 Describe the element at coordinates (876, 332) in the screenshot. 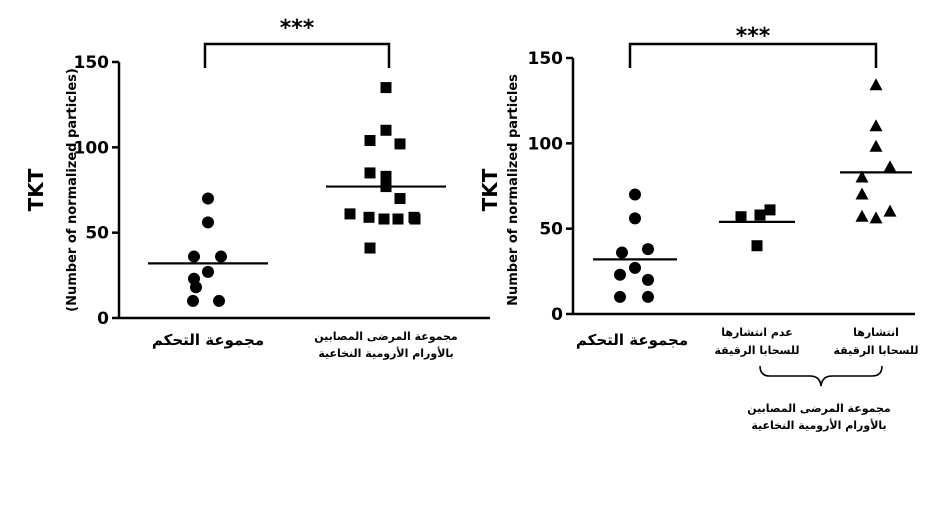

I see `right-xcat-spread-line1: انتشارها` at that location.